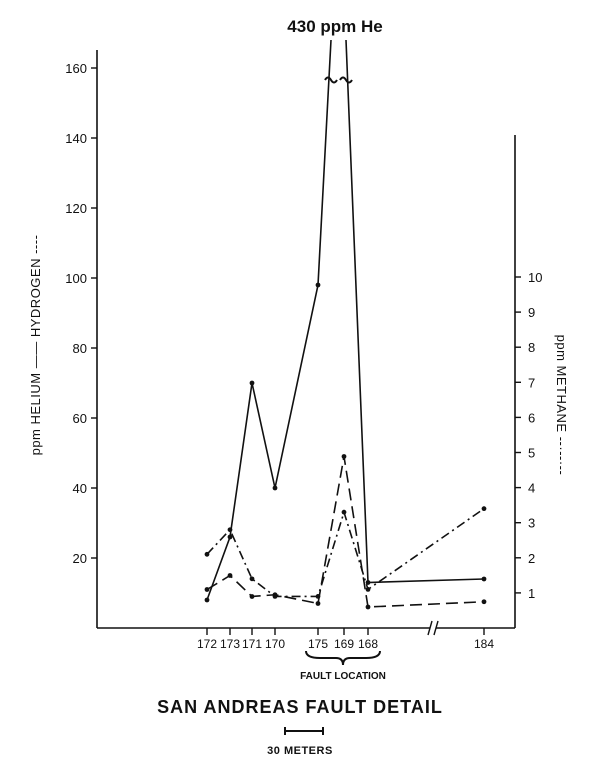 The height and width of the screenshot is (771, 600). I want to click on series-ppm-methane, so click(345, 552).